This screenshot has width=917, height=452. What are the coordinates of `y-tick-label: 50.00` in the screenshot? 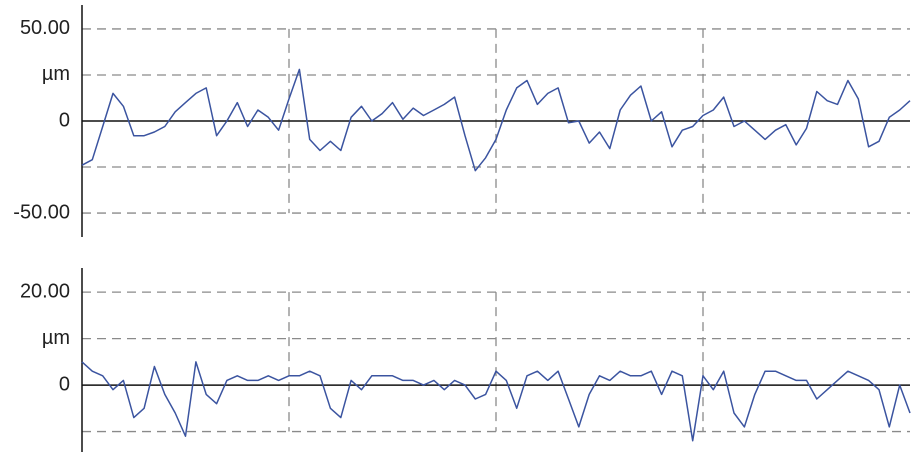 It's located at (45, 28).